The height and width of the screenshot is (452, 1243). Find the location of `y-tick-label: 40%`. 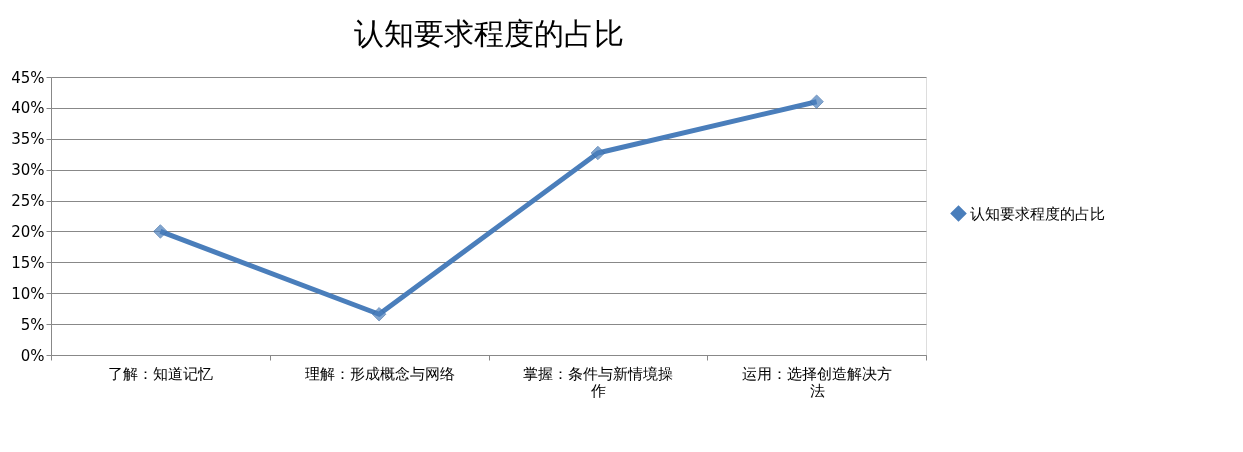

y-tick-label: 40% is located at coordinates (28, 108).